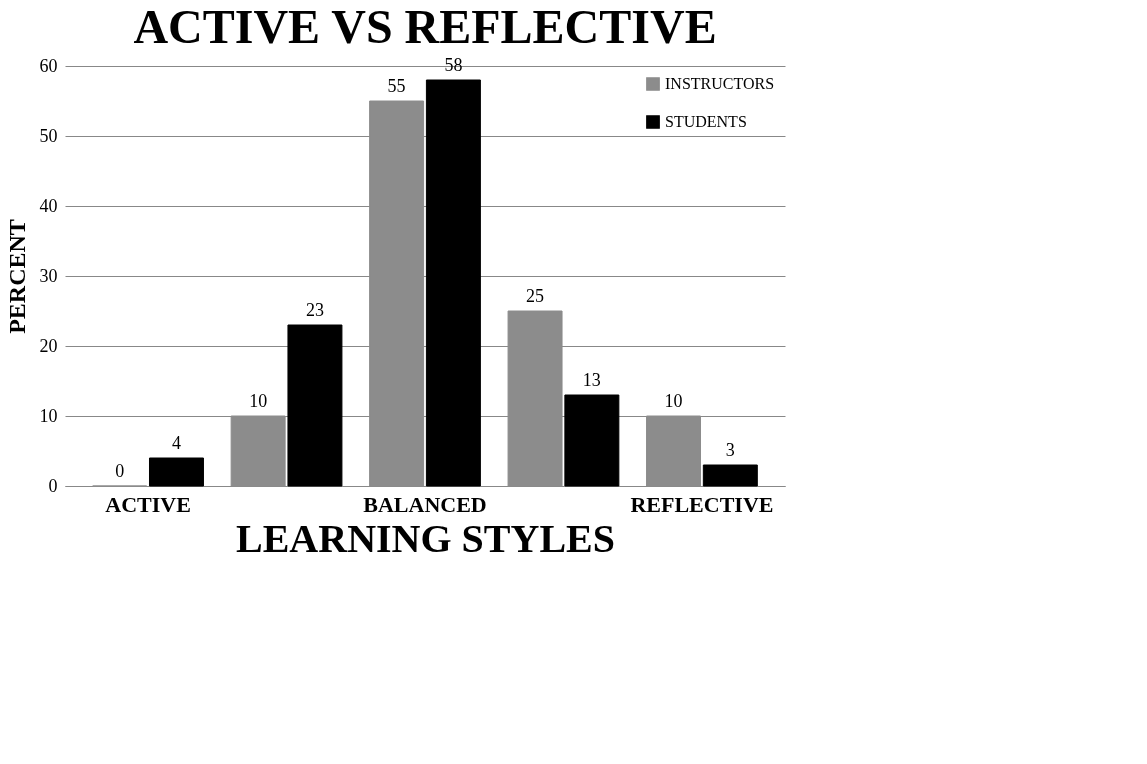  I want to click on data-label: 4, so click(176, 443).